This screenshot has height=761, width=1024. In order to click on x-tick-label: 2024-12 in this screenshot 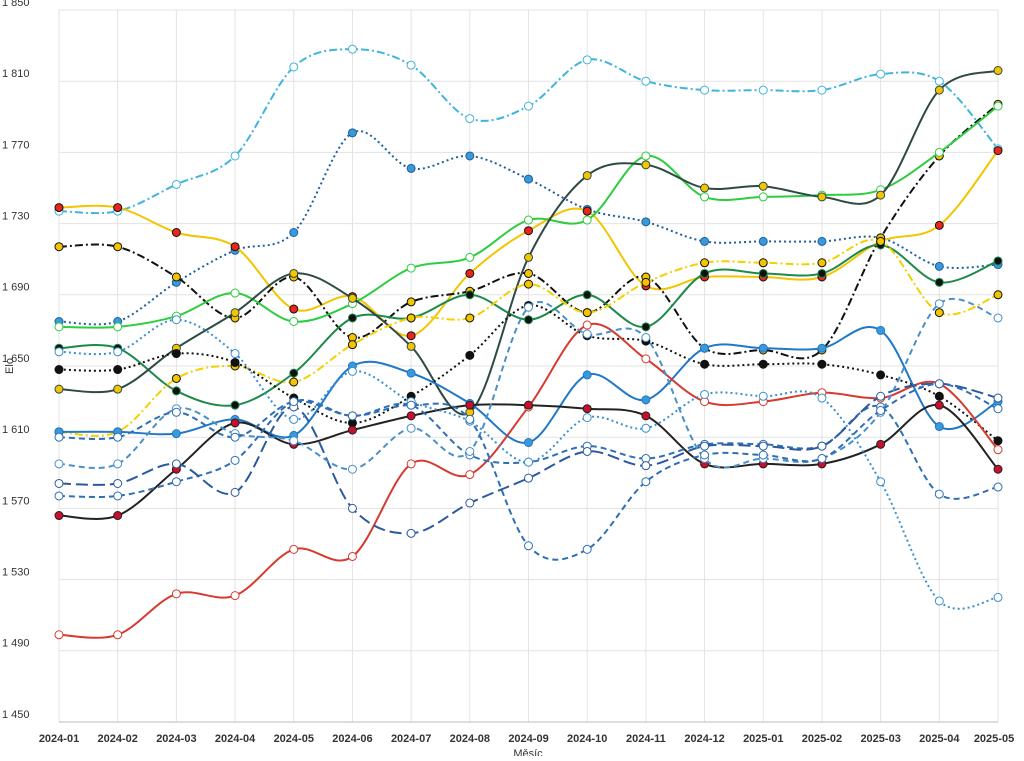, I will do `click(704, 739)`.